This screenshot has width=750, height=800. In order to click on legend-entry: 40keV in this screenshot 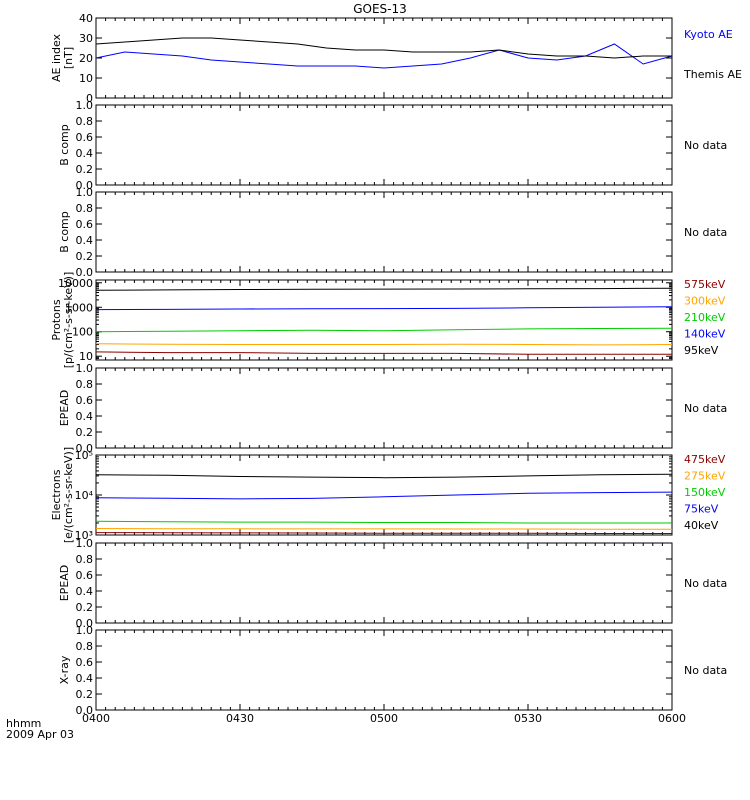, I will do `click(701, 525)`.